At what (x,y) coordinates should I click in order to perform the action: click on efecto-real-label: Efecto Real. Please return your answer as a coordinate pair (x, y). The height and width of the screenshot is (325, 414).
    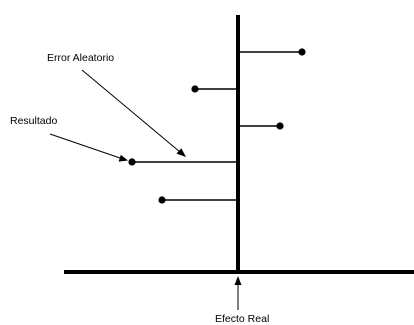
    Looking at the image, I should click on (242, 319).